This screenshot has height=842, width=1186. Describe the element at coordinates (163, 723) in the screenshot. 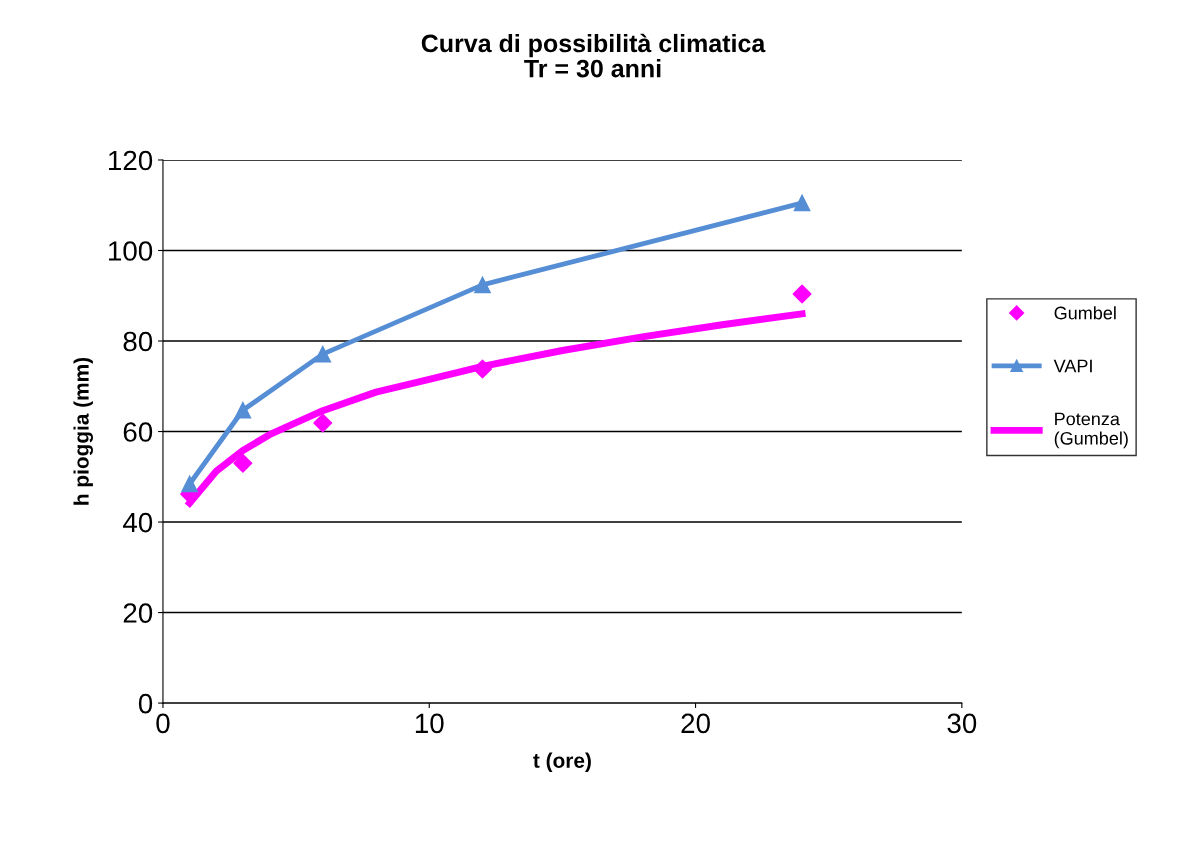

I see `x-tick-label: 0` at that location.